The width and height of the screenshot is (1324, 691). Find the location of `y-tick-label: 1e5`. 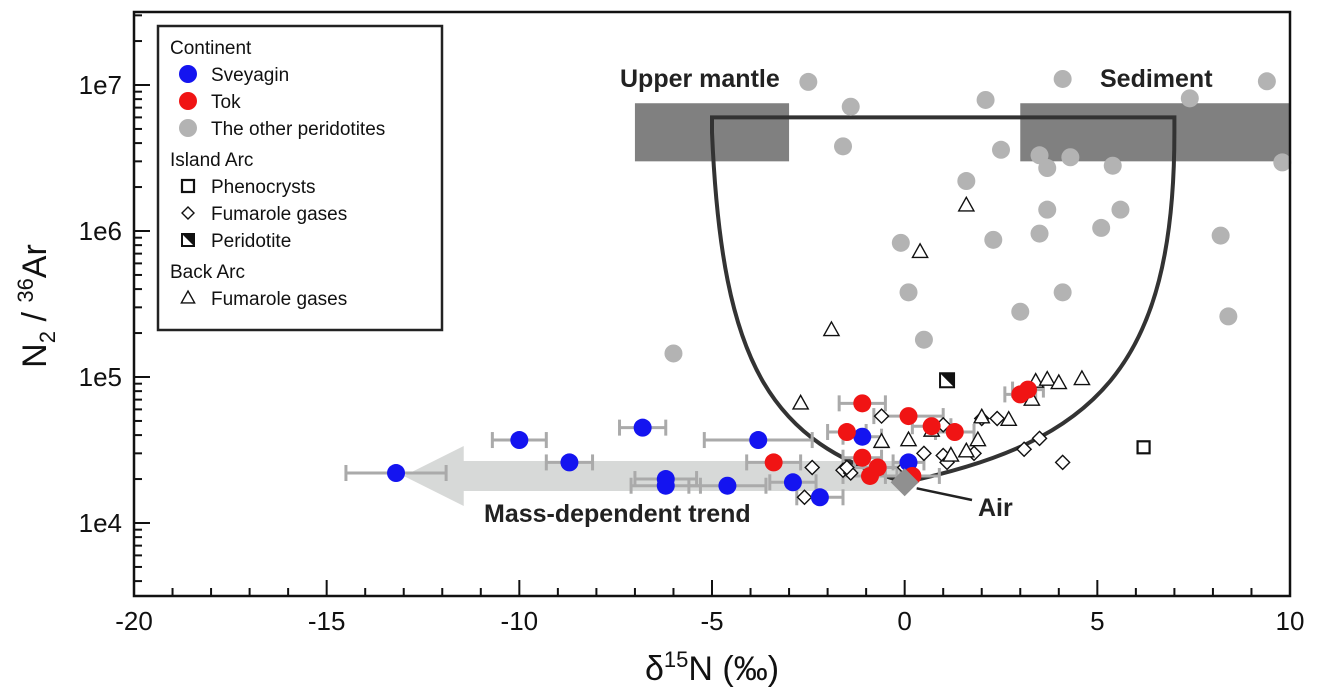

y-tick-label: 1e5 is located at coordinates (100, 377).